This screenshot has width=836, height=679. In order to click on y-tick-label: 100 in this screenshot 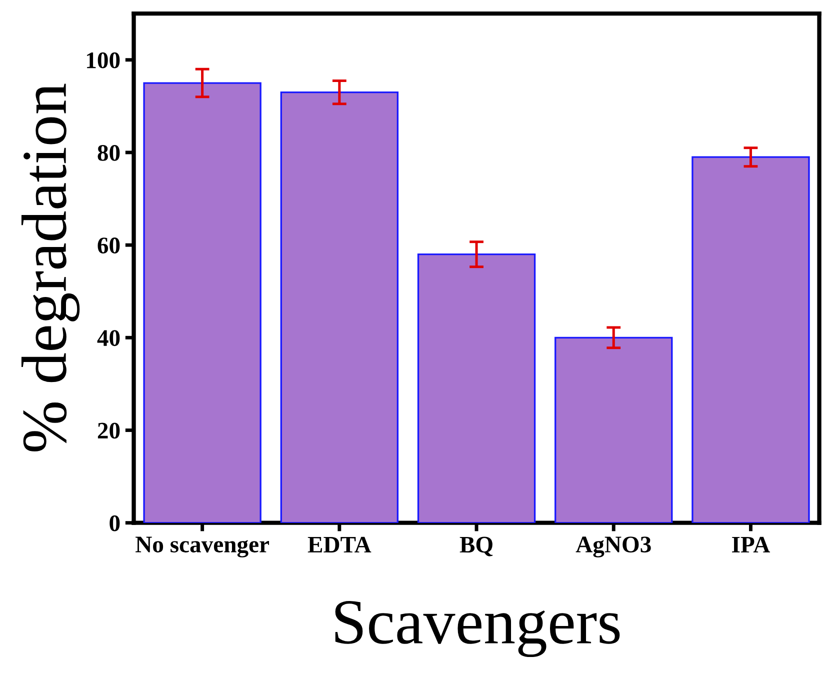, I will do `click(103, 60)`.